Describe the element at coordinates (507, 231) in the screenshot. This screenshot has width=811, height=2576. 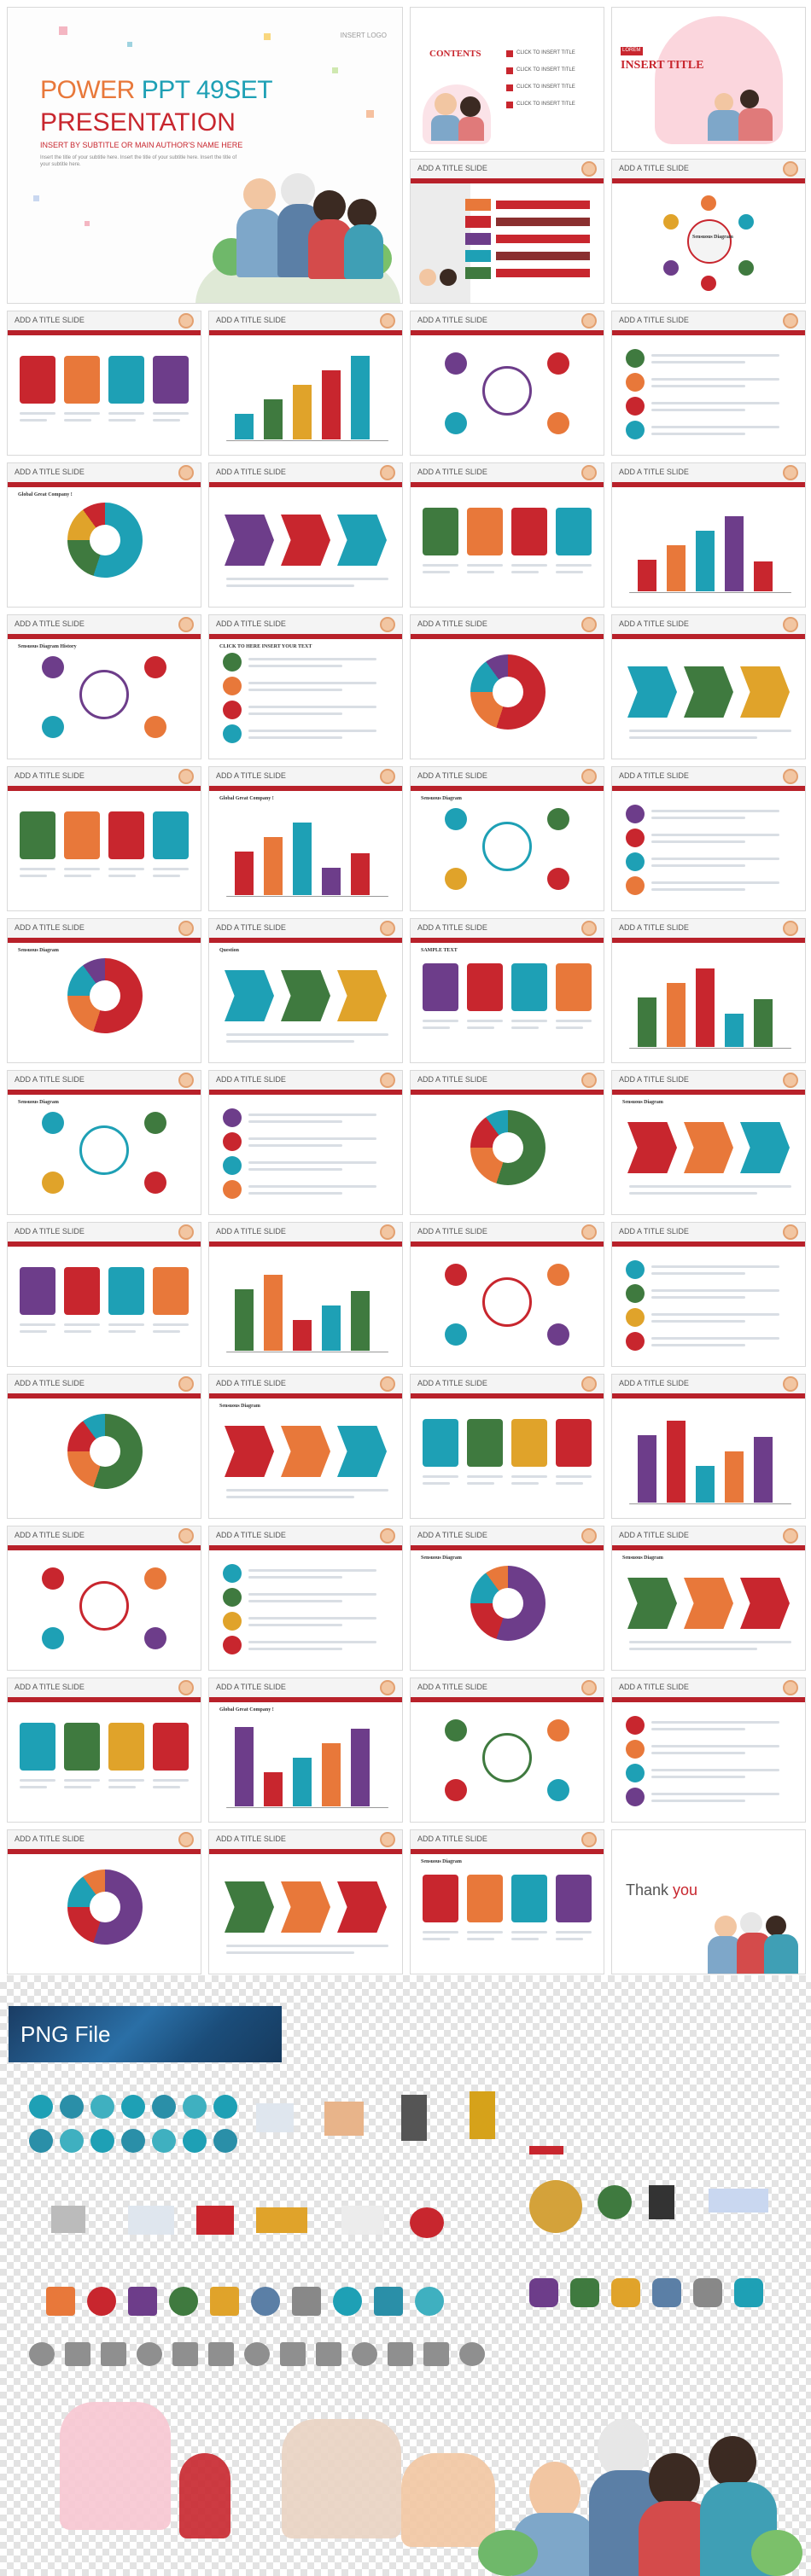
I see `slide-arrows: ADD A TITLE SLIDE` at that location.